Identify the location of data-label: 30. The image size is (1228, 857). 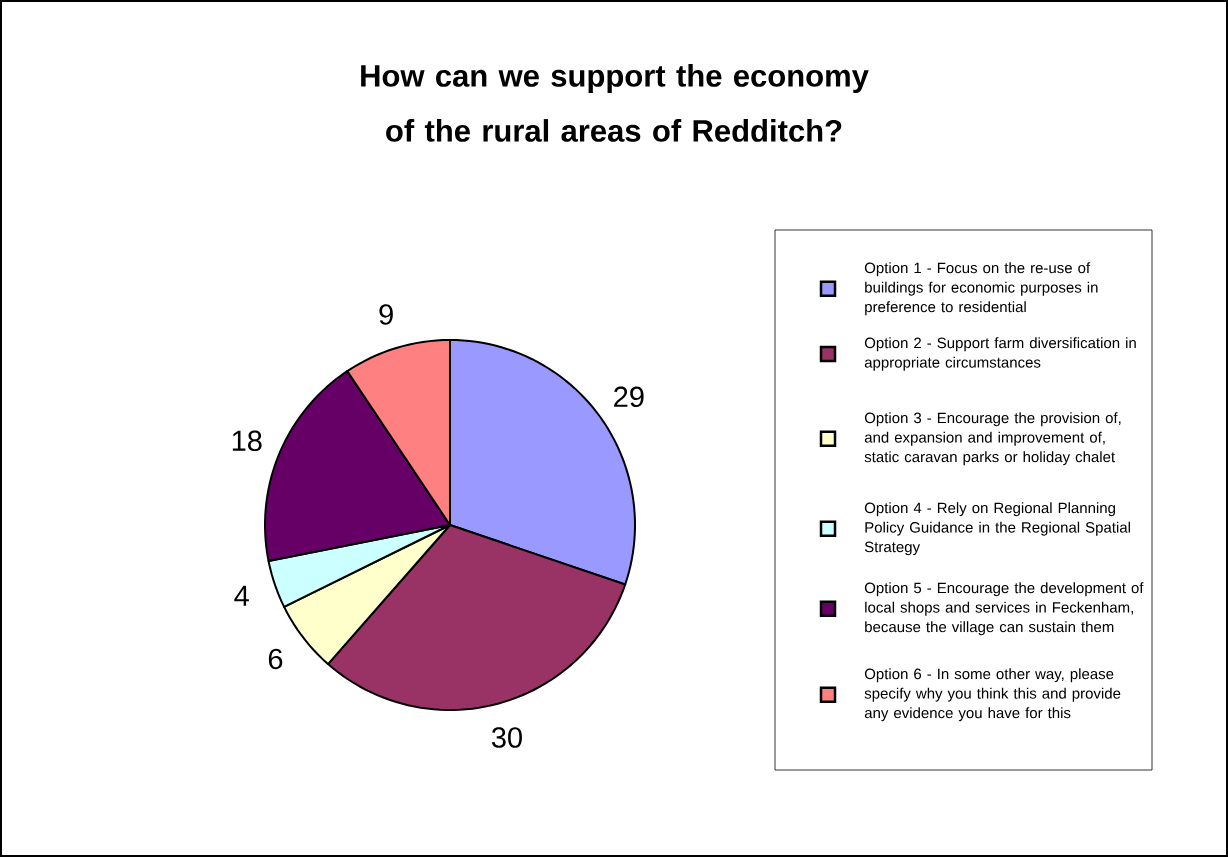
(506, 737).